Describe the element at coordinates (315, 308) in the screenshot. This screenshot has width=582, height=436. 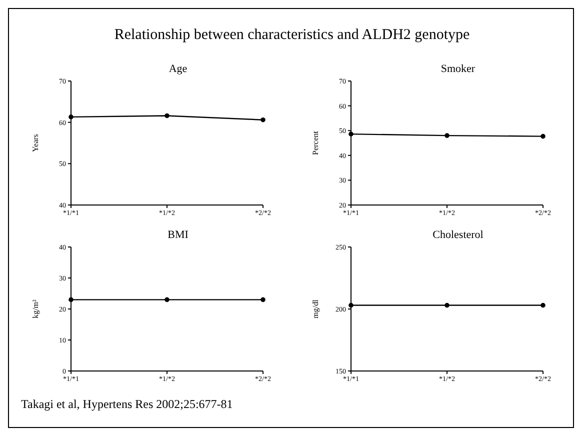
I see `y-axis-title: mg/dl` at that location.